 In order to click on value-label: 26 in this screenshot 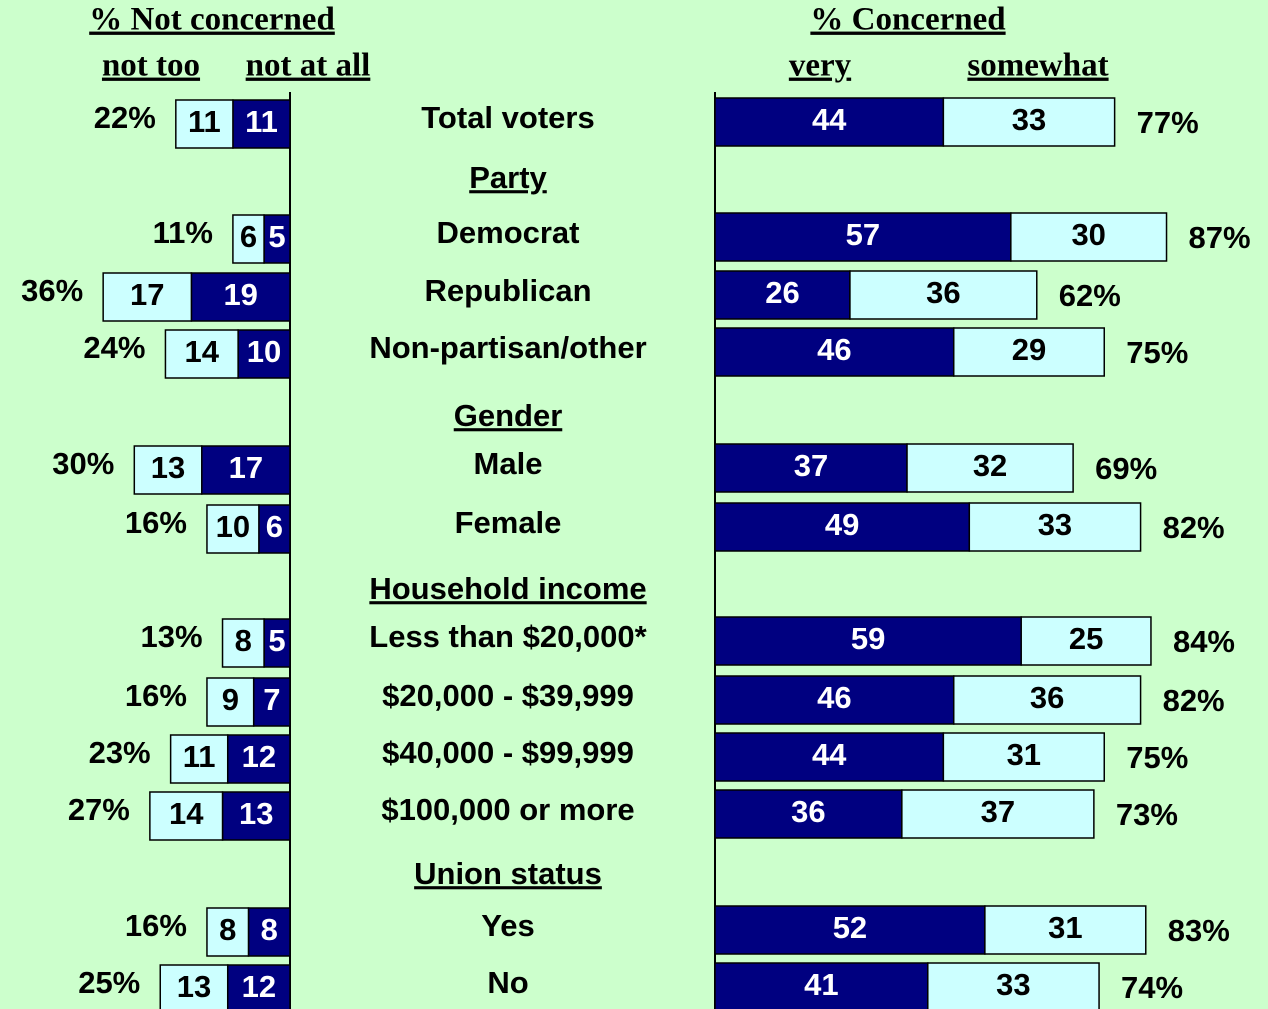, I will do `click(782, 292)`.